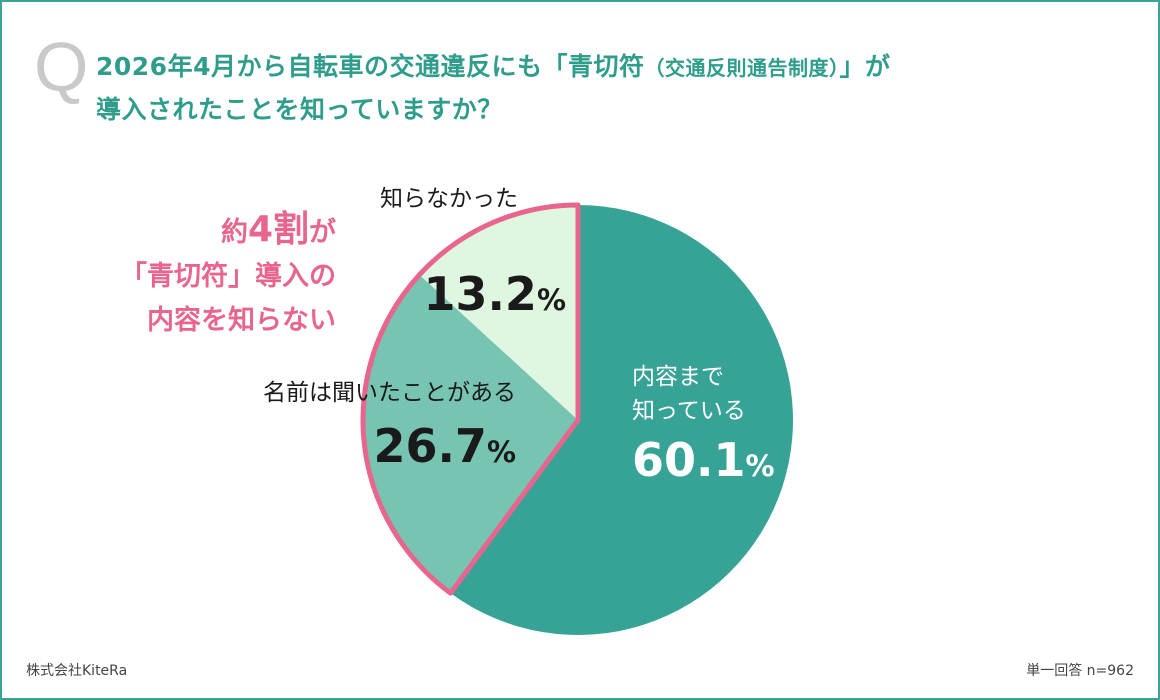 Image resolution: width=1160 pixels, height=700 pixels. Describe the element at coordinates (1080, 671) in the screenshot. I see `sample-size: 単一回答 n=962` at that location.